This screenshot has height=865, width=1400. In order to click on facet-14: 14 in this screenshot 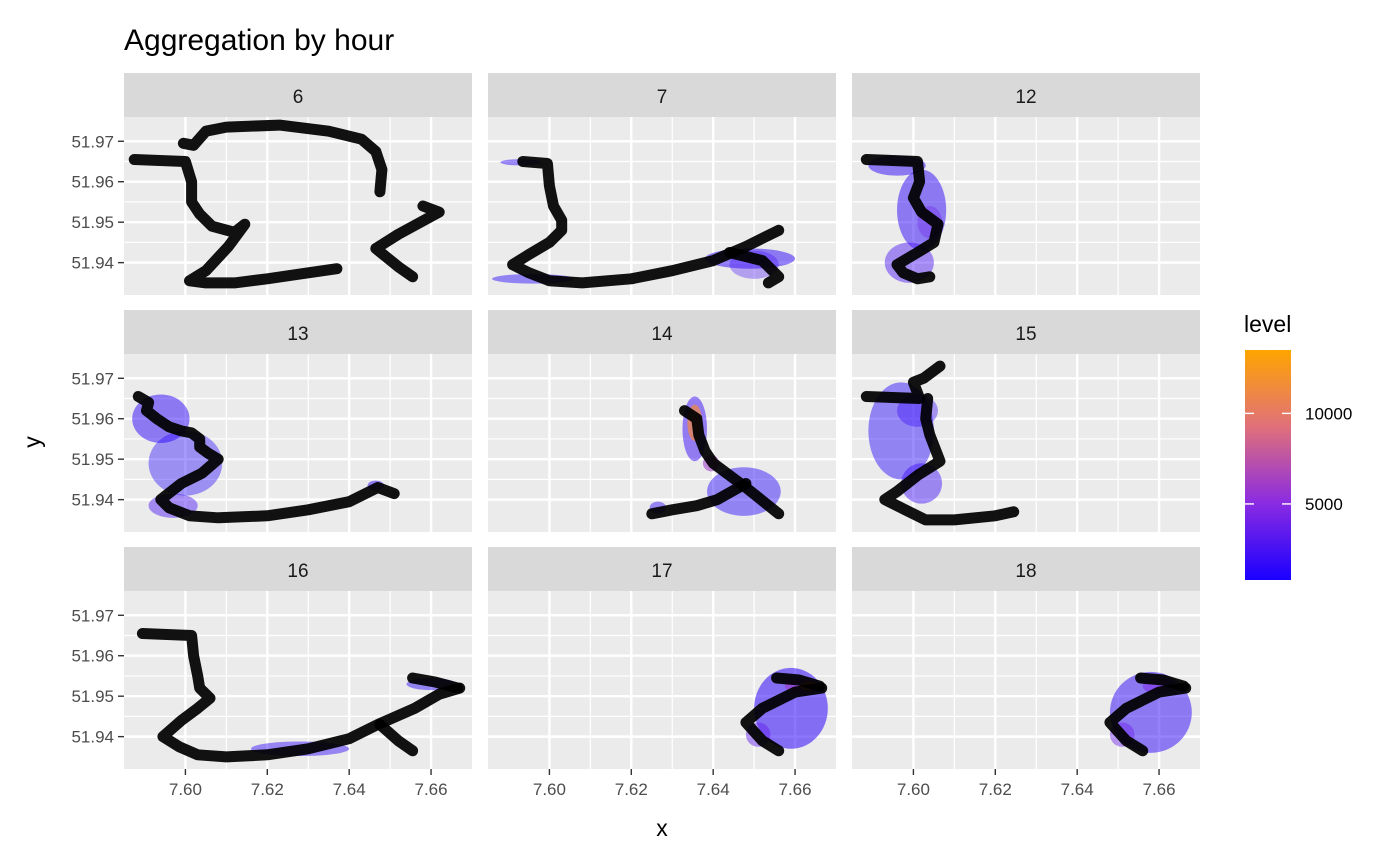, I will do `click(662, 421)`.